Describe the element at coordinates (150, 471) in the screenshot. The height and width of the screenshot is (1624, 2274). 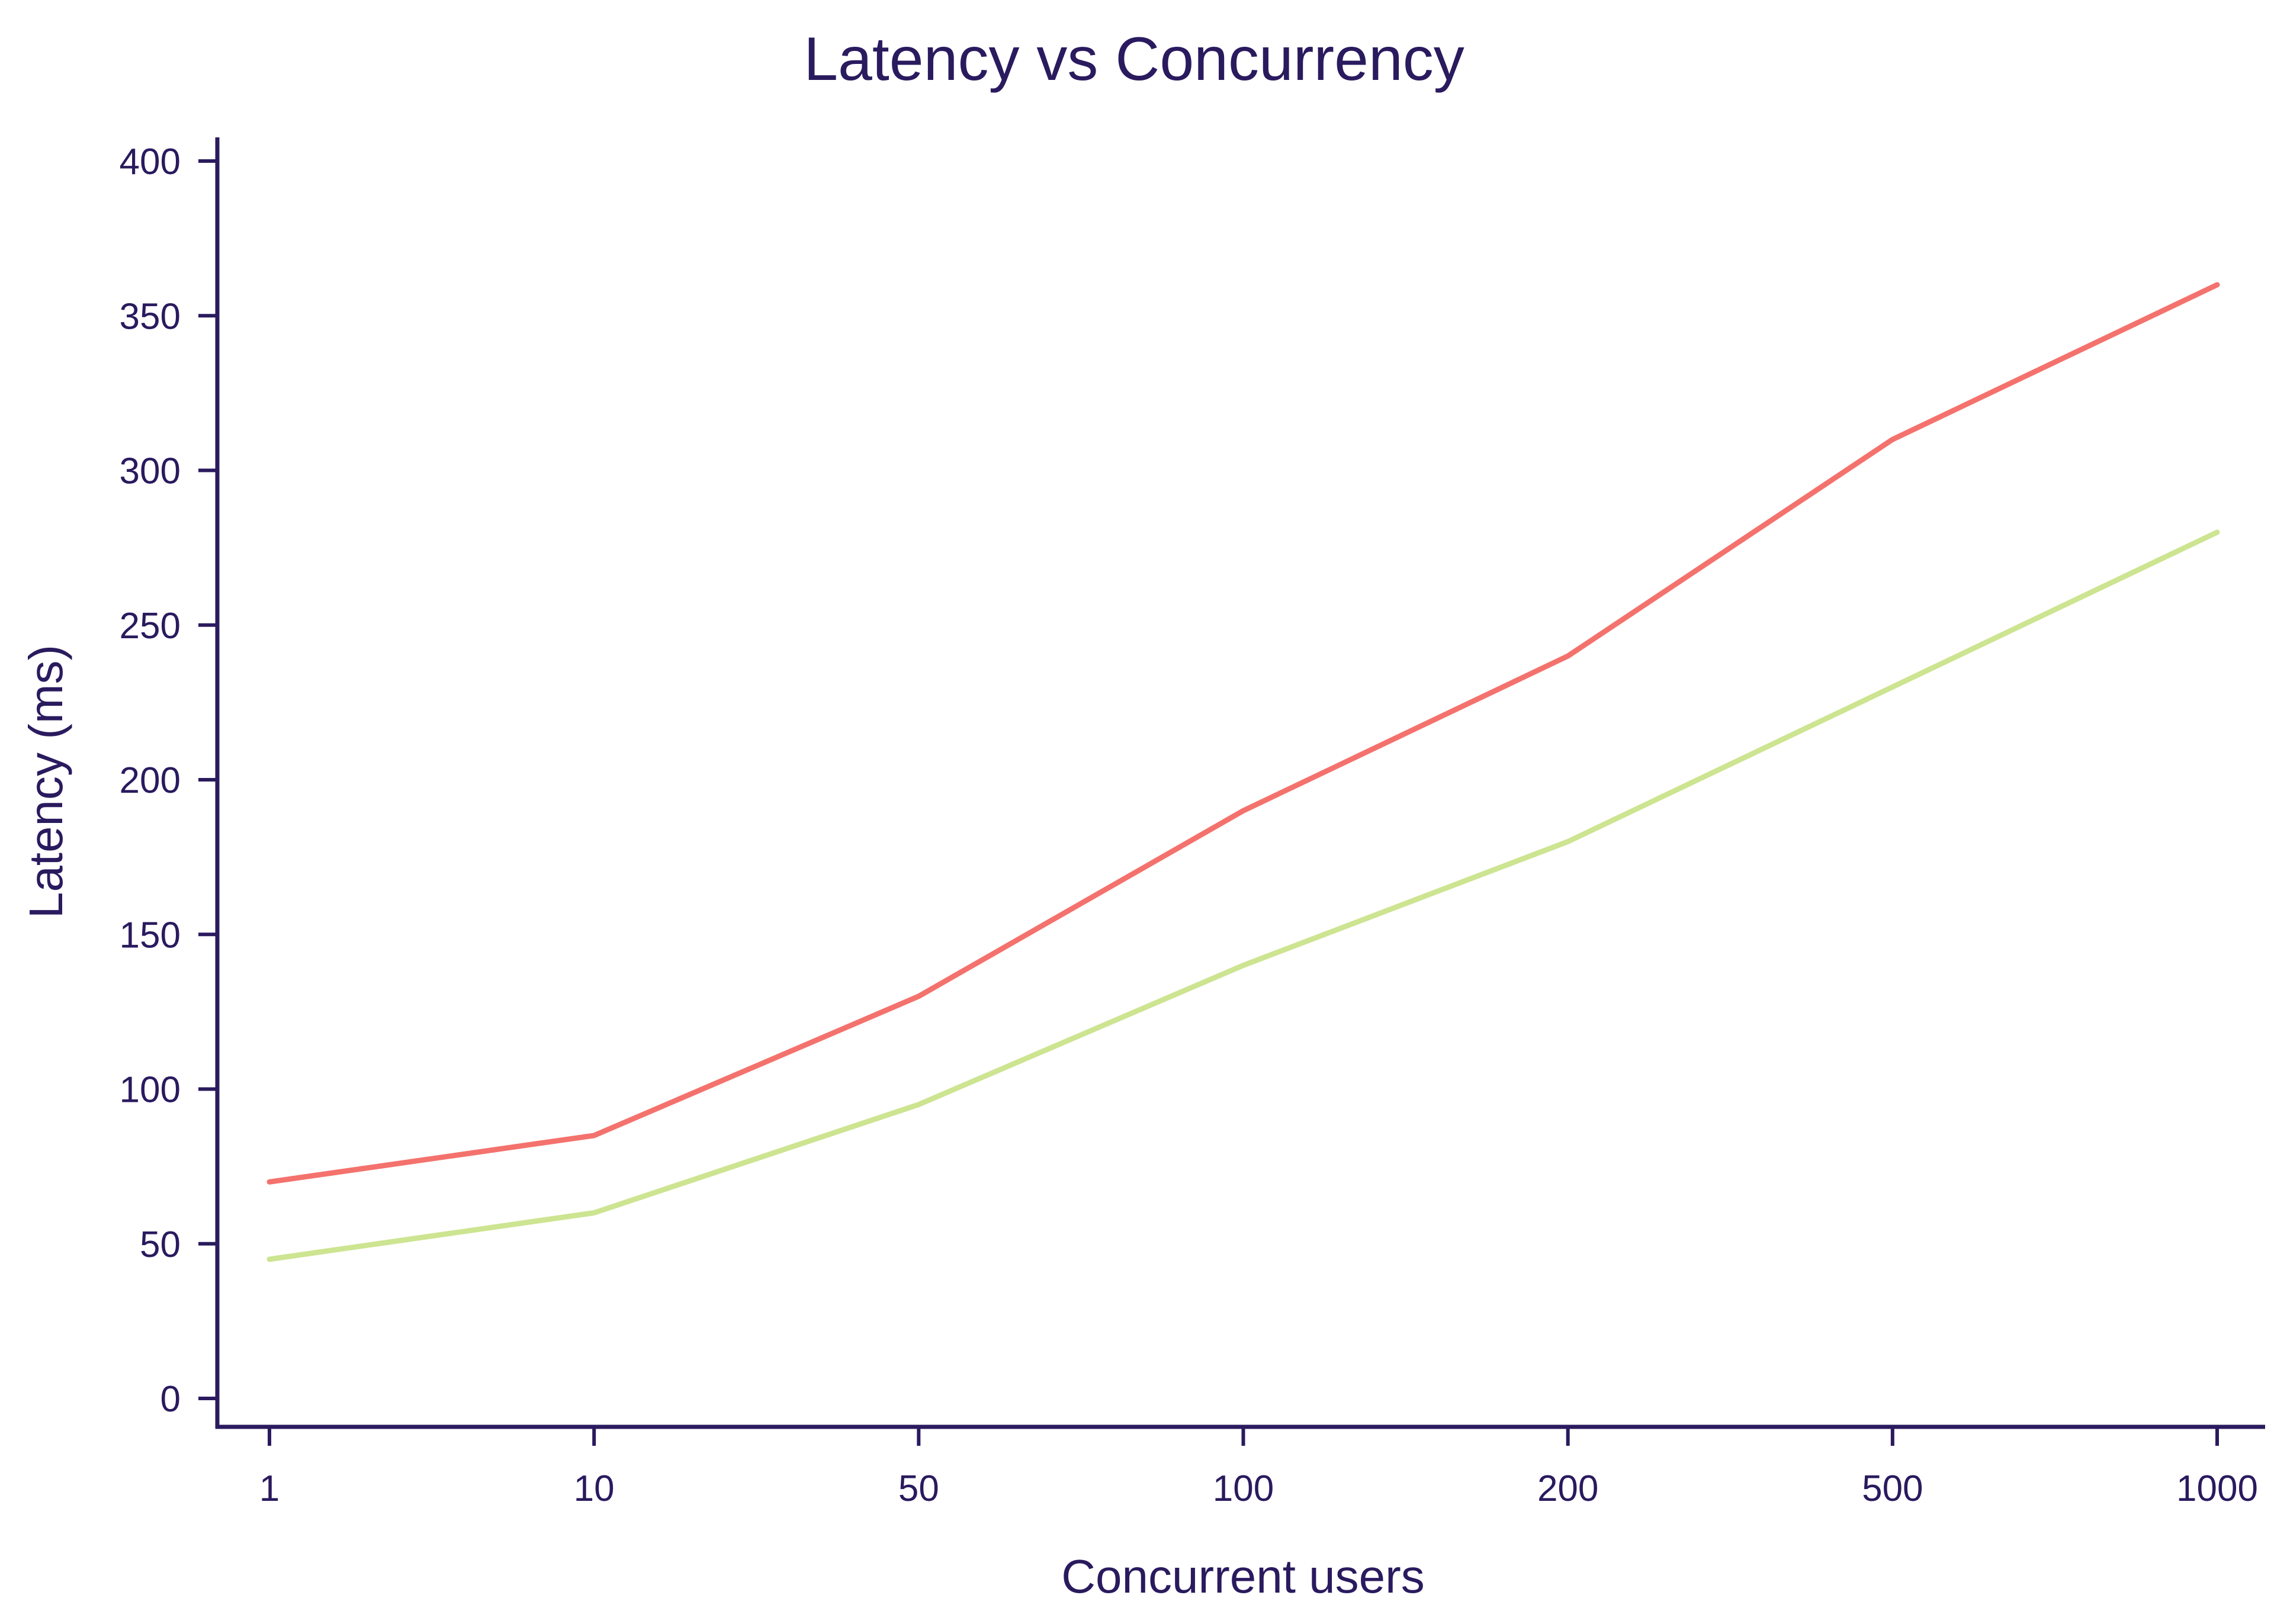
I see `y-tick-label: 300` at that location.